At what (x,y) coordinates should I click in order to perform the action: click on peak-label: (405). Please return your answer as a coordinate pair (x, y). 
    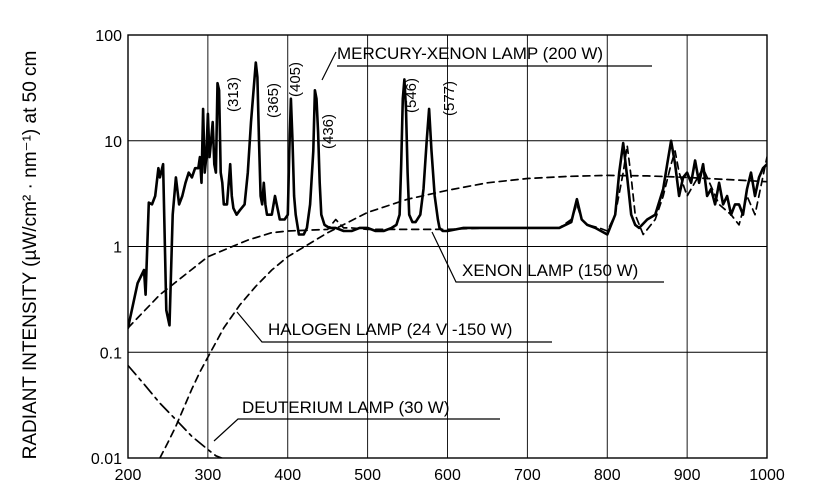
    Looking at the image, I should click on (295, 79).